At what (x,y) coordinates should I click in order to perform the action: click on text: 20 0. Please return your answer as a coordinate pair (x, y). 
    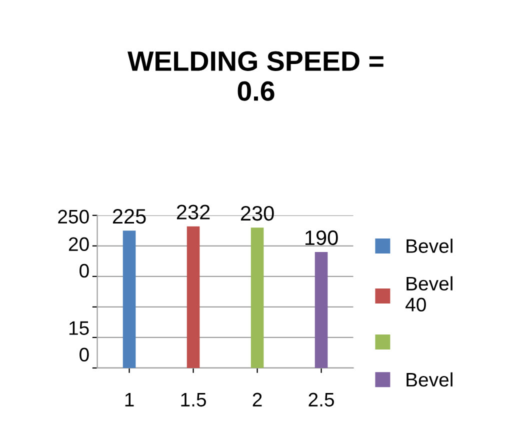
    Looking at the image, I should click on (78, 257).